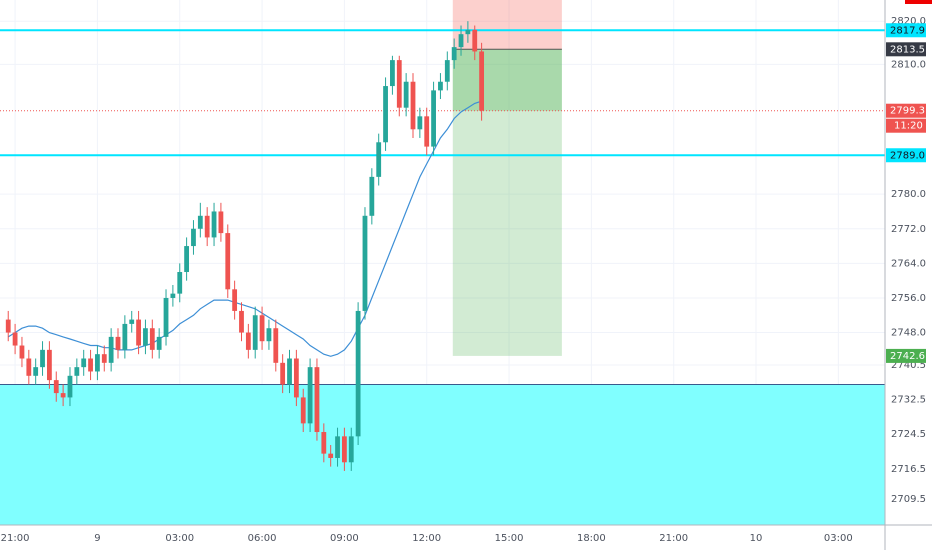  Describe the element at coordinates (908, 365) in the screenshot. I see `y-tick-label: 2740.5` at that location.